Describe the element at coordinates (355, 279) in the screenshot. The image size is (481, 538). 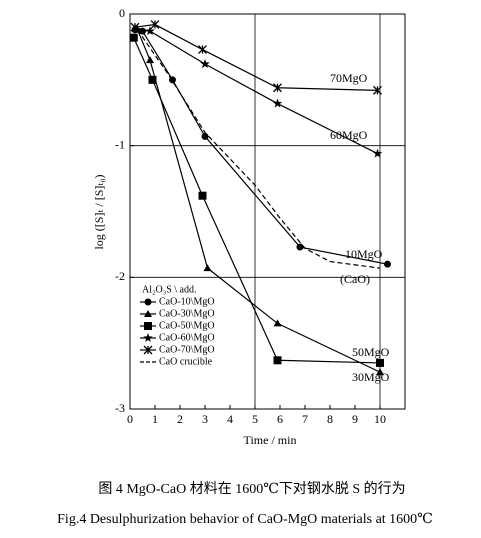
I see `annotation: (CaO)` at that location.